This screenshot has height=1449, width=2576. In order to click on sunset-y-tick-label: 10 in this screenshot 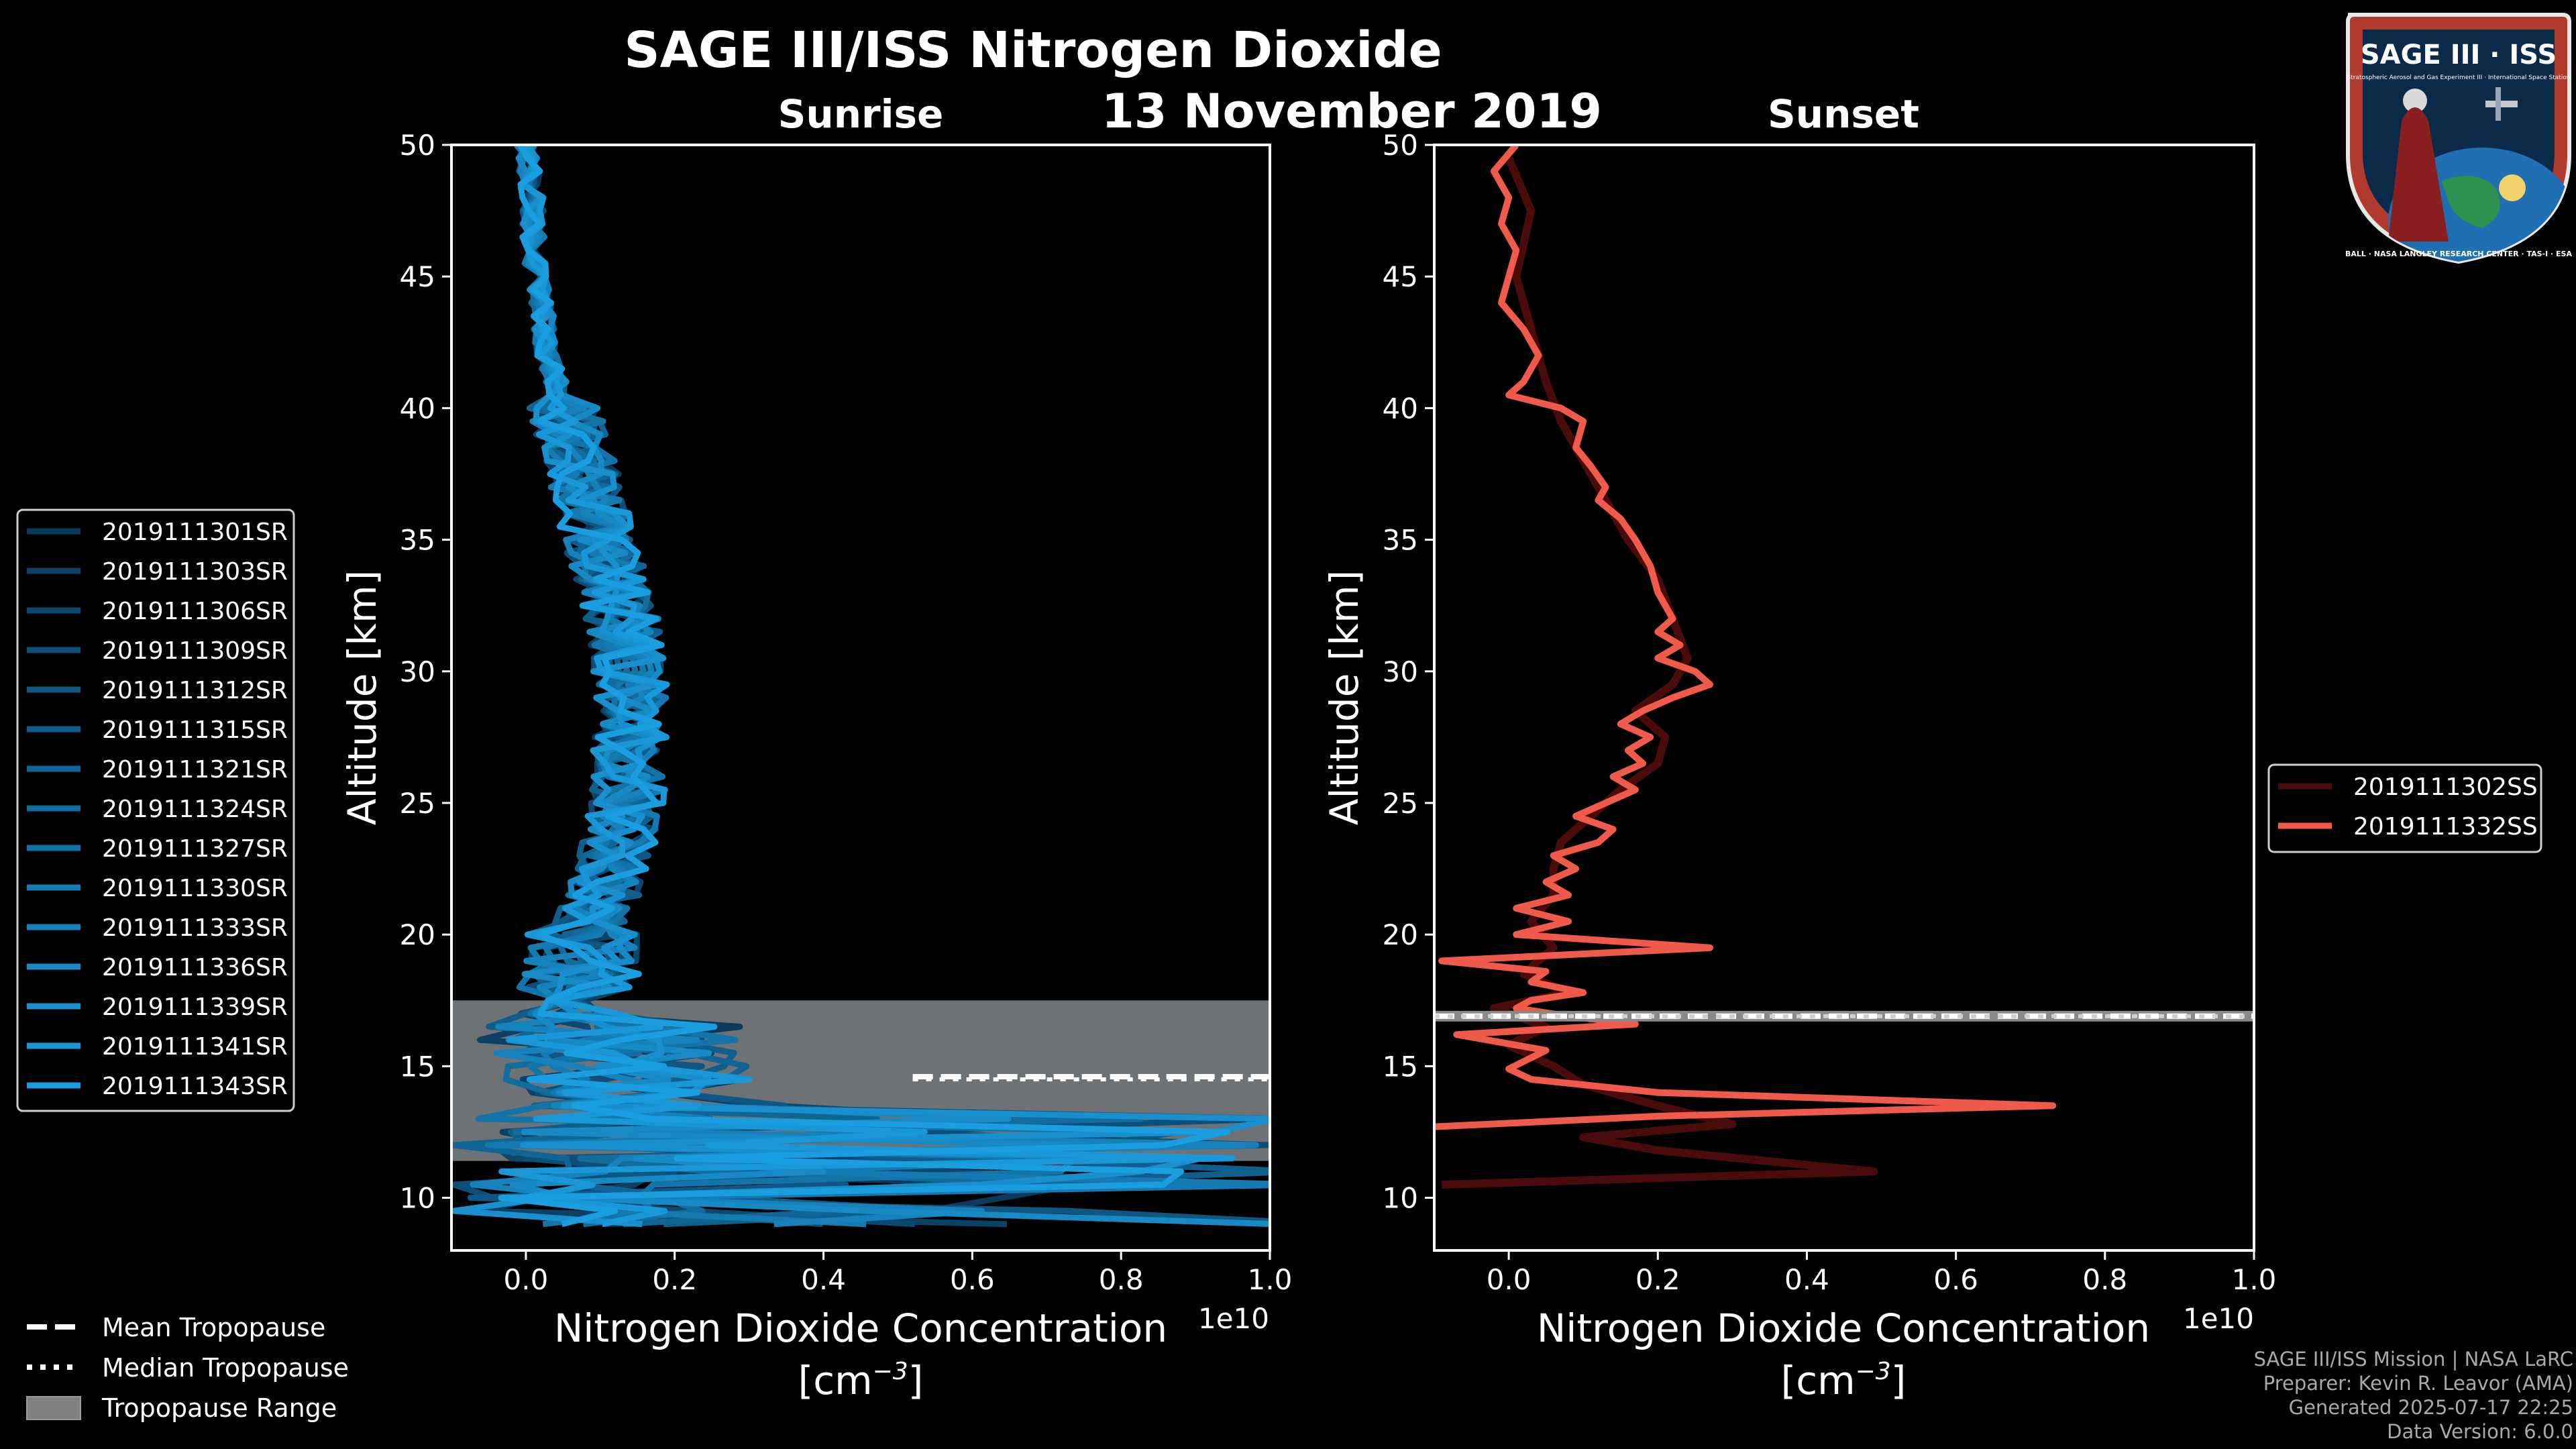, I will do `click(1400, 1198)`.